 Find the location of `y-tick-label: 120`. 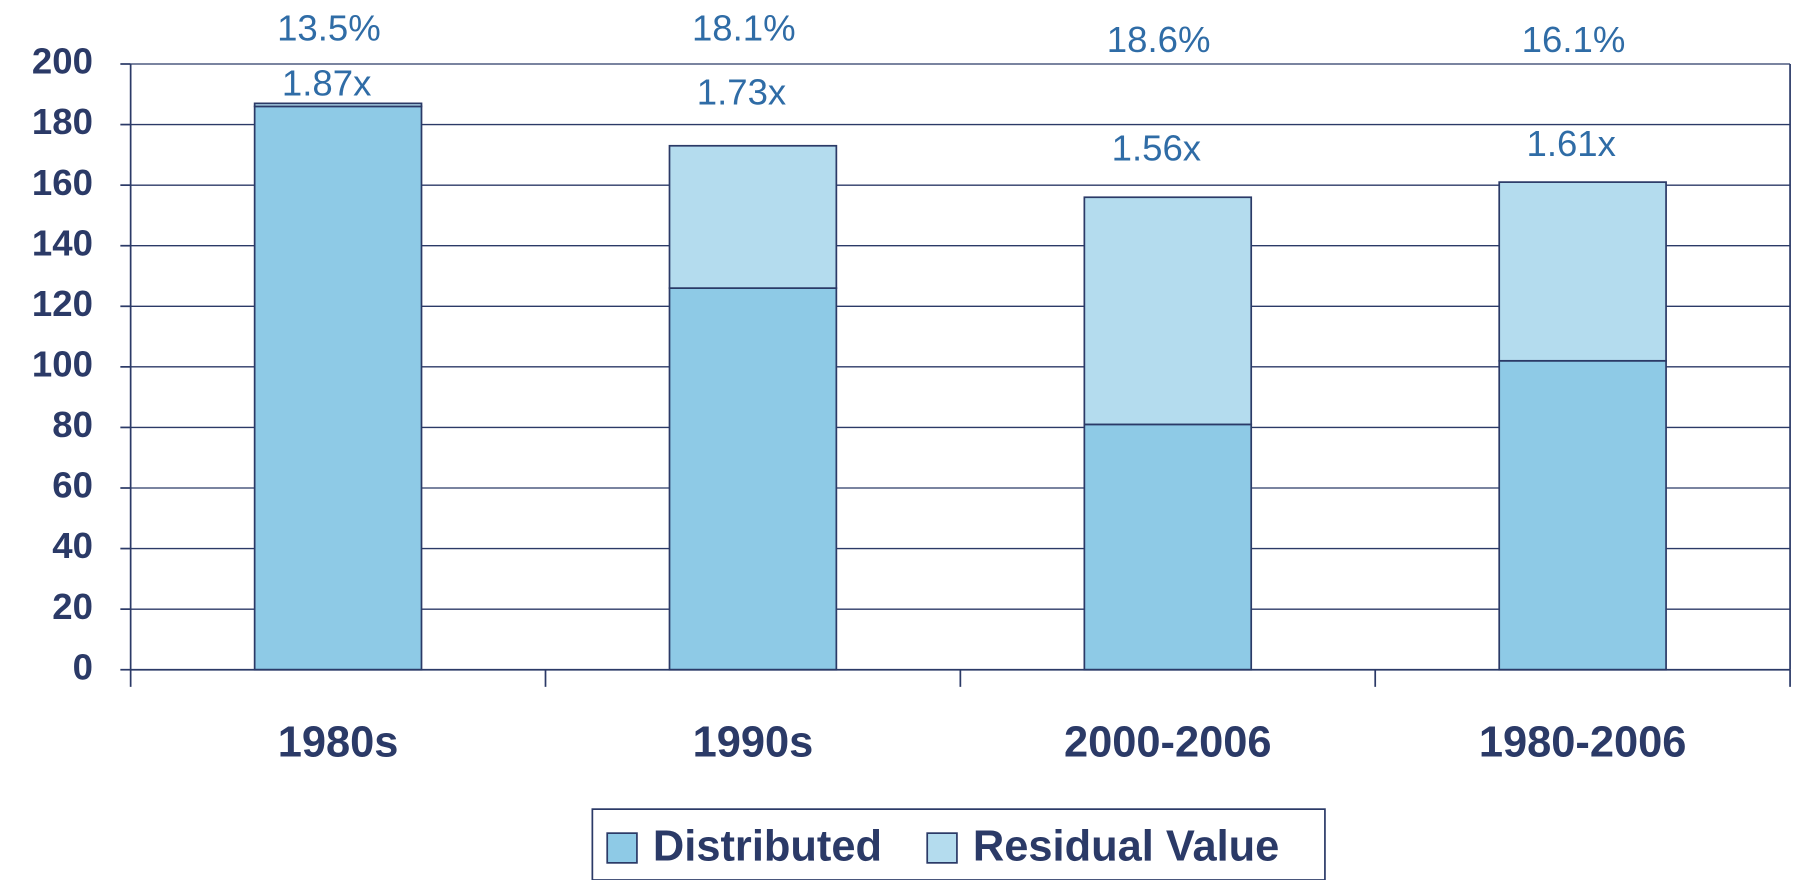

y-tick-label: 120 is located at coordinates (62, 303).